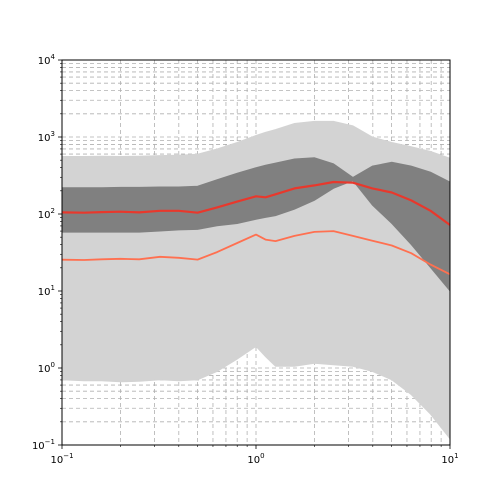 The image size is (500, 500). Describe the element at coordinates (449, 459) in the screenshot. I see `x-tick-label: 10¹` at that location.